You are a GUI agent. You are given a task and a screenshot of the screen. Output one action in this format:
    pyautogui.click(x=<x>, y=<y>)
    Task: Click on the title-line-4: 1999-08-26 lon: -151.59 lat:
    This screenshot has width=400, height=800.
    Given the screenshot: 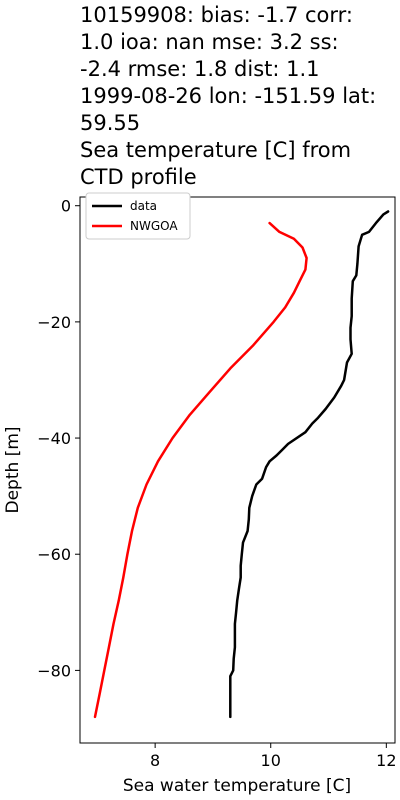 What is the action you would take?
    pyautogui.click(x=228, y=96)
    